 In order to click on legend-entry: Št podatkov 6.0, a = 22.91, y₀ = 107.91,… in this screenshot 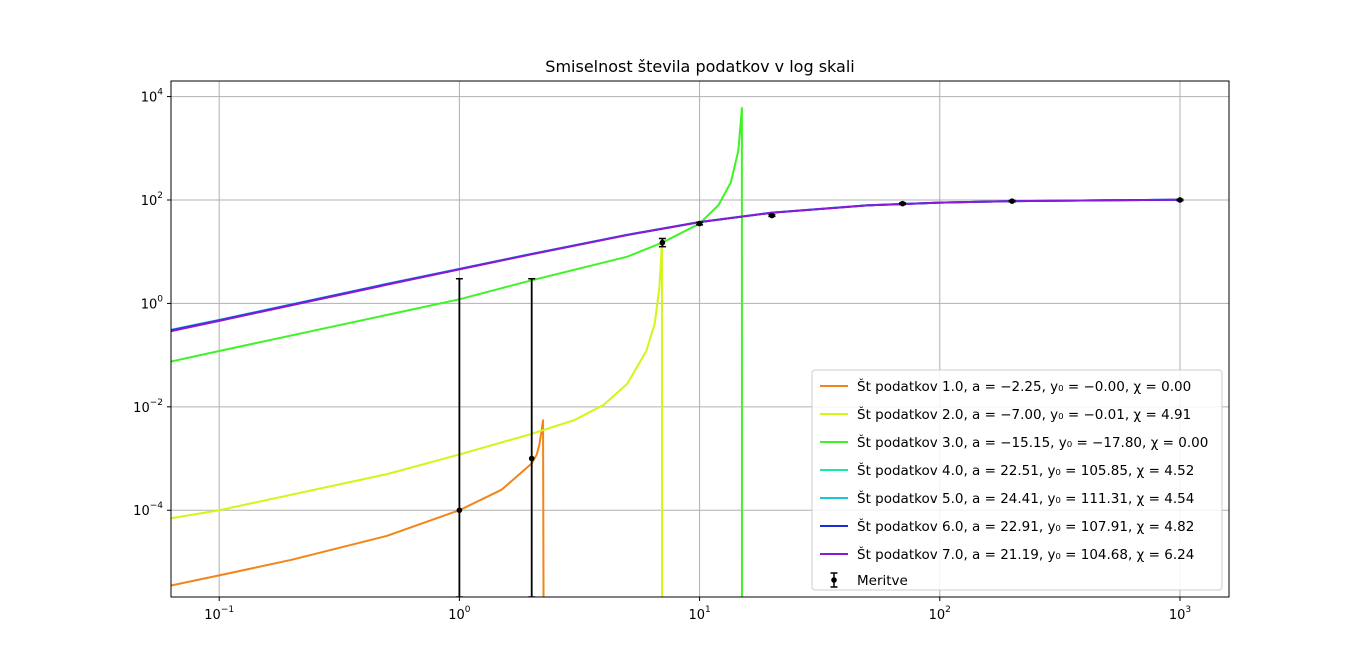, I will do `click(1007, 526)`.